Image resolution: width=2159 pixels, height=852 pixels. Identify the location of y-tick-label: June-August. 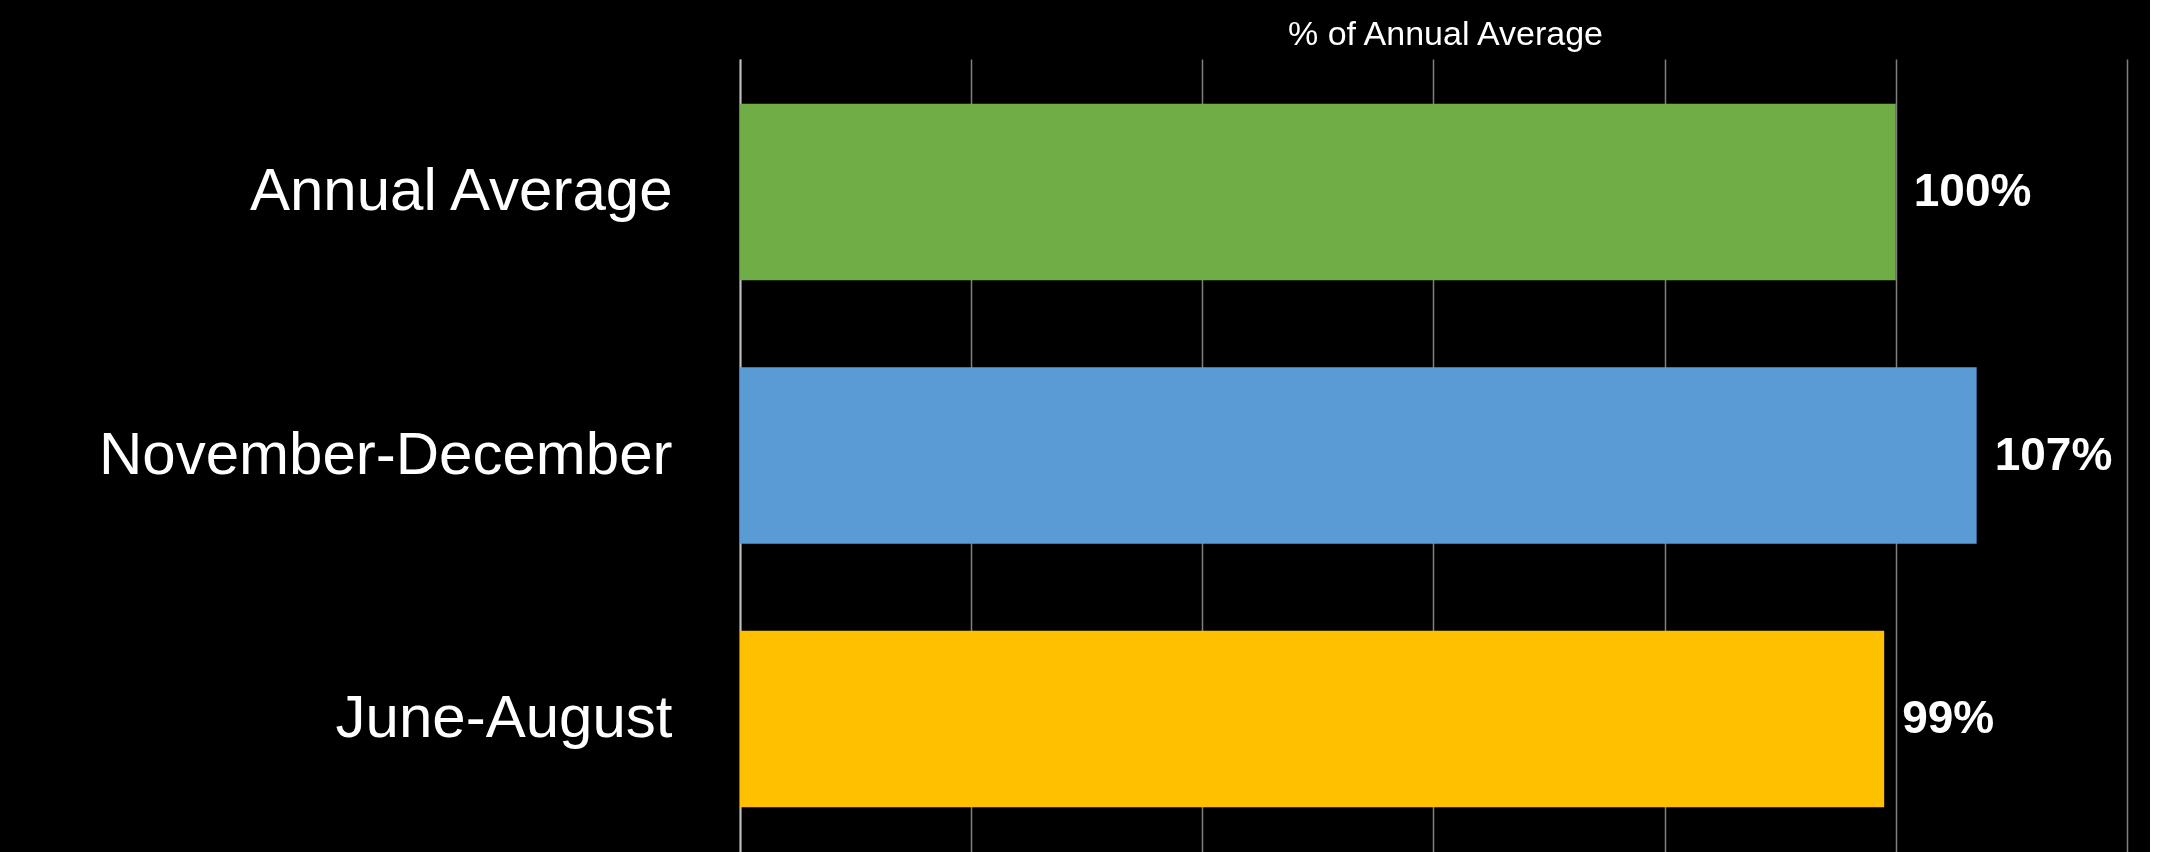
(504, 716).